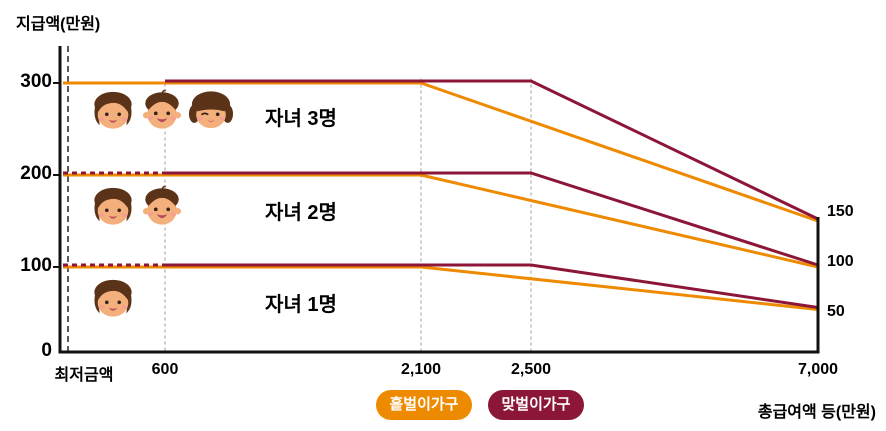 This screenshot has height=431, width=886. What do you see at coordinates (84, 375) in the screenshot?
I see `x-tick-label-minimum-amount: 최저금액` at bounding box center [84, 375].